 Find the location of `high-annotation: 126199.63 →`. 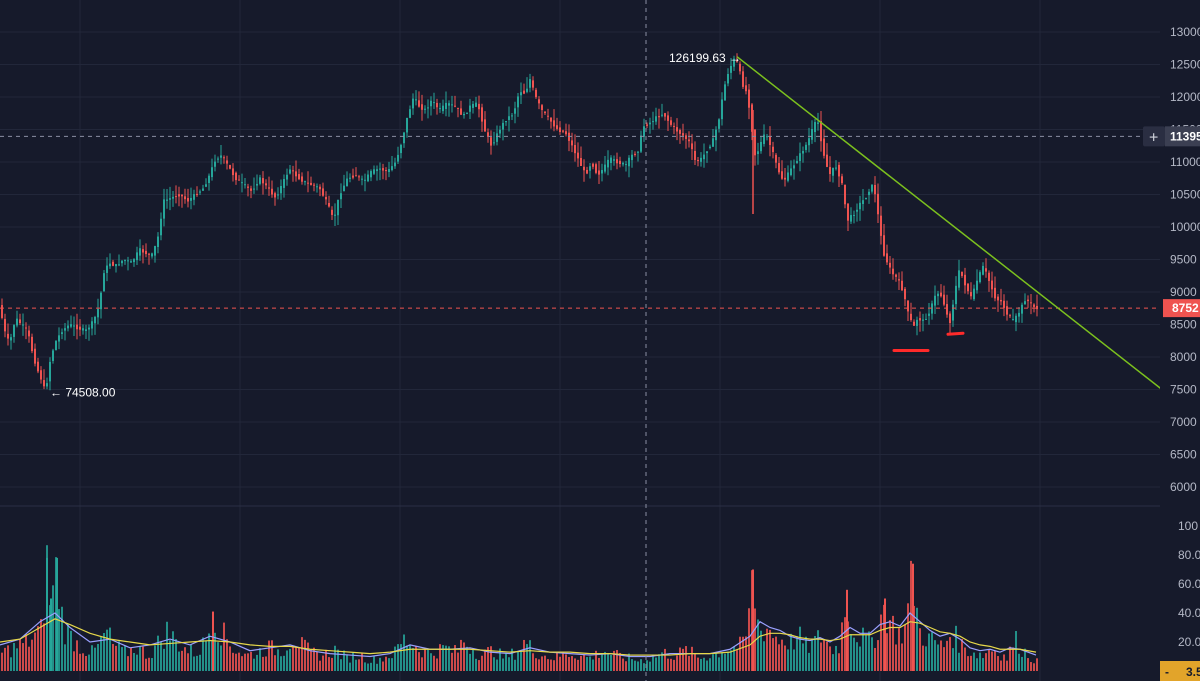

high-annotation: 126199.63 → is located at coordinates (705, 58).